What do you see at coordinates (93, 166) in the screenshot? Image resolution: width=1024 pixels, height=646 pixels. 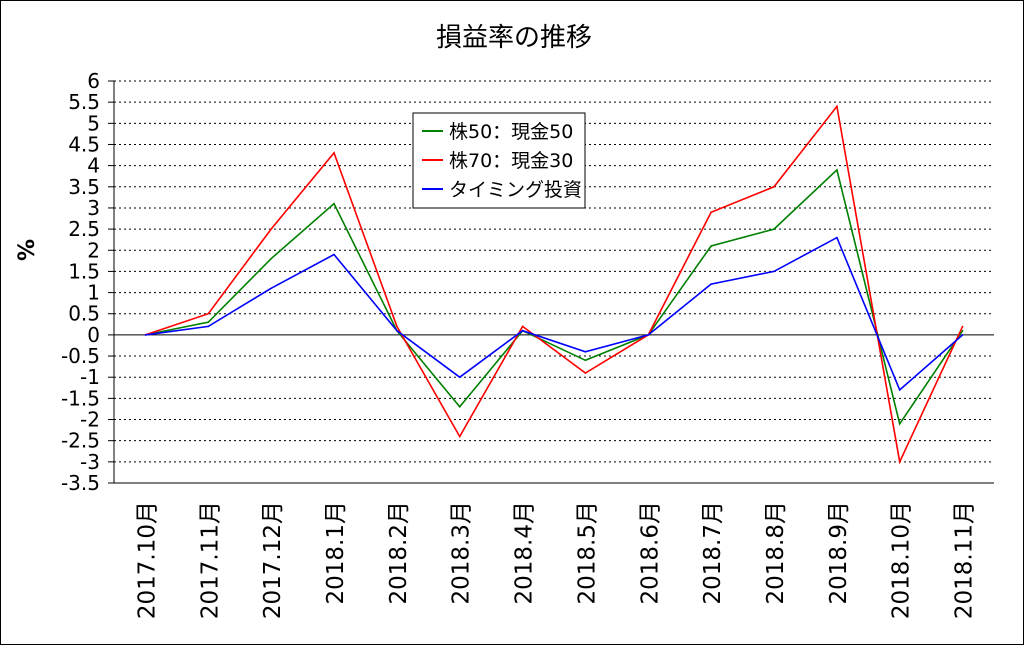 I see `y-tick-label: 4` at bounding box center [93, 166].